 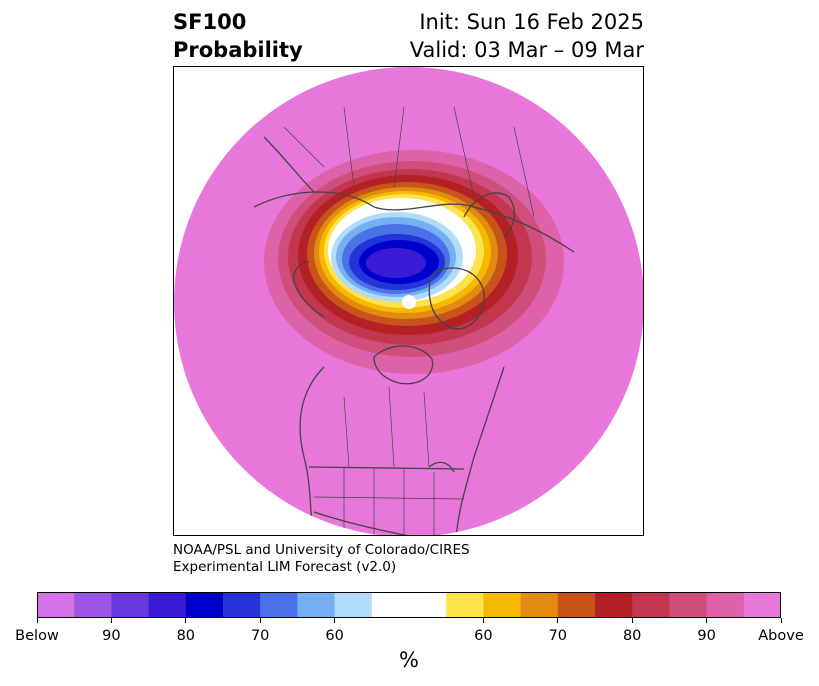 What do you see at coordinates (238, 50) in the screenshot?
I see `metric-label: Probability` at bounding box center [238, 50].